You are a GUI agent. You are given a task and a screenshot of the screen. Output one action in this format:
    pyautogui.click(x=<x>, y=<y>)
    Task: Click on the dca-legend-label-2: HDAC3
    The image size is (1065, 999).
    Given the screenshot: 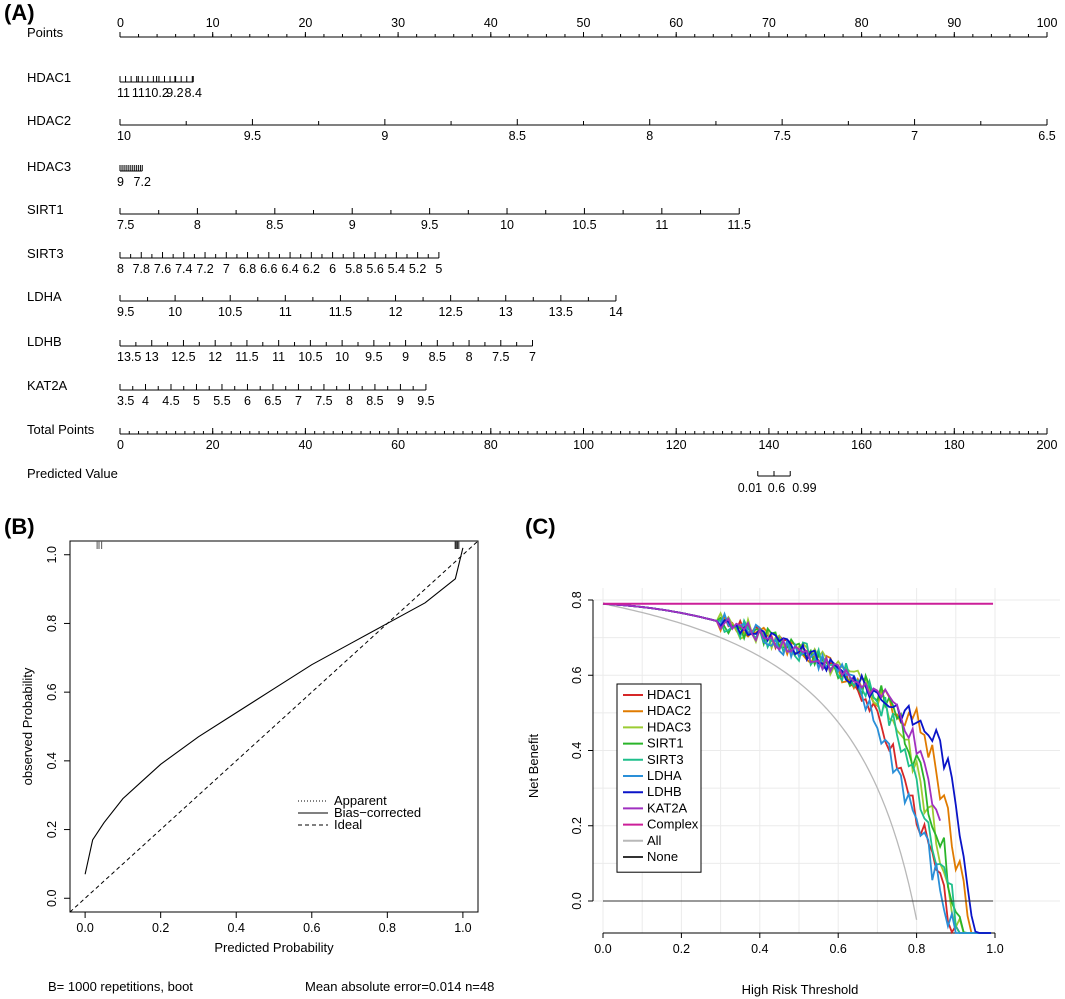 What is the action you would take?
    pyautogui.click(x=669, y=726)
    